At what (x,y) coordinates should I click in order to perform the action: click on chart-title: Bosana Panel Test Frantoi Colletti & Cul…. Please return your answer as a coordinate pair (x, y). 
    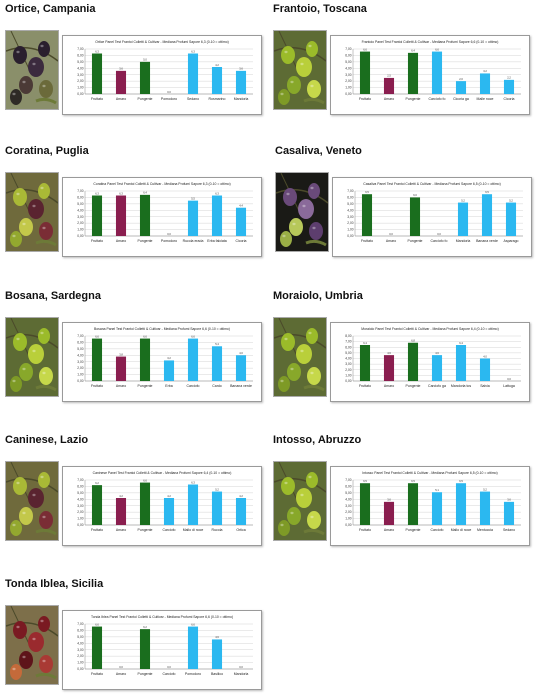
    Looking at the image, I should click on (162, 329).